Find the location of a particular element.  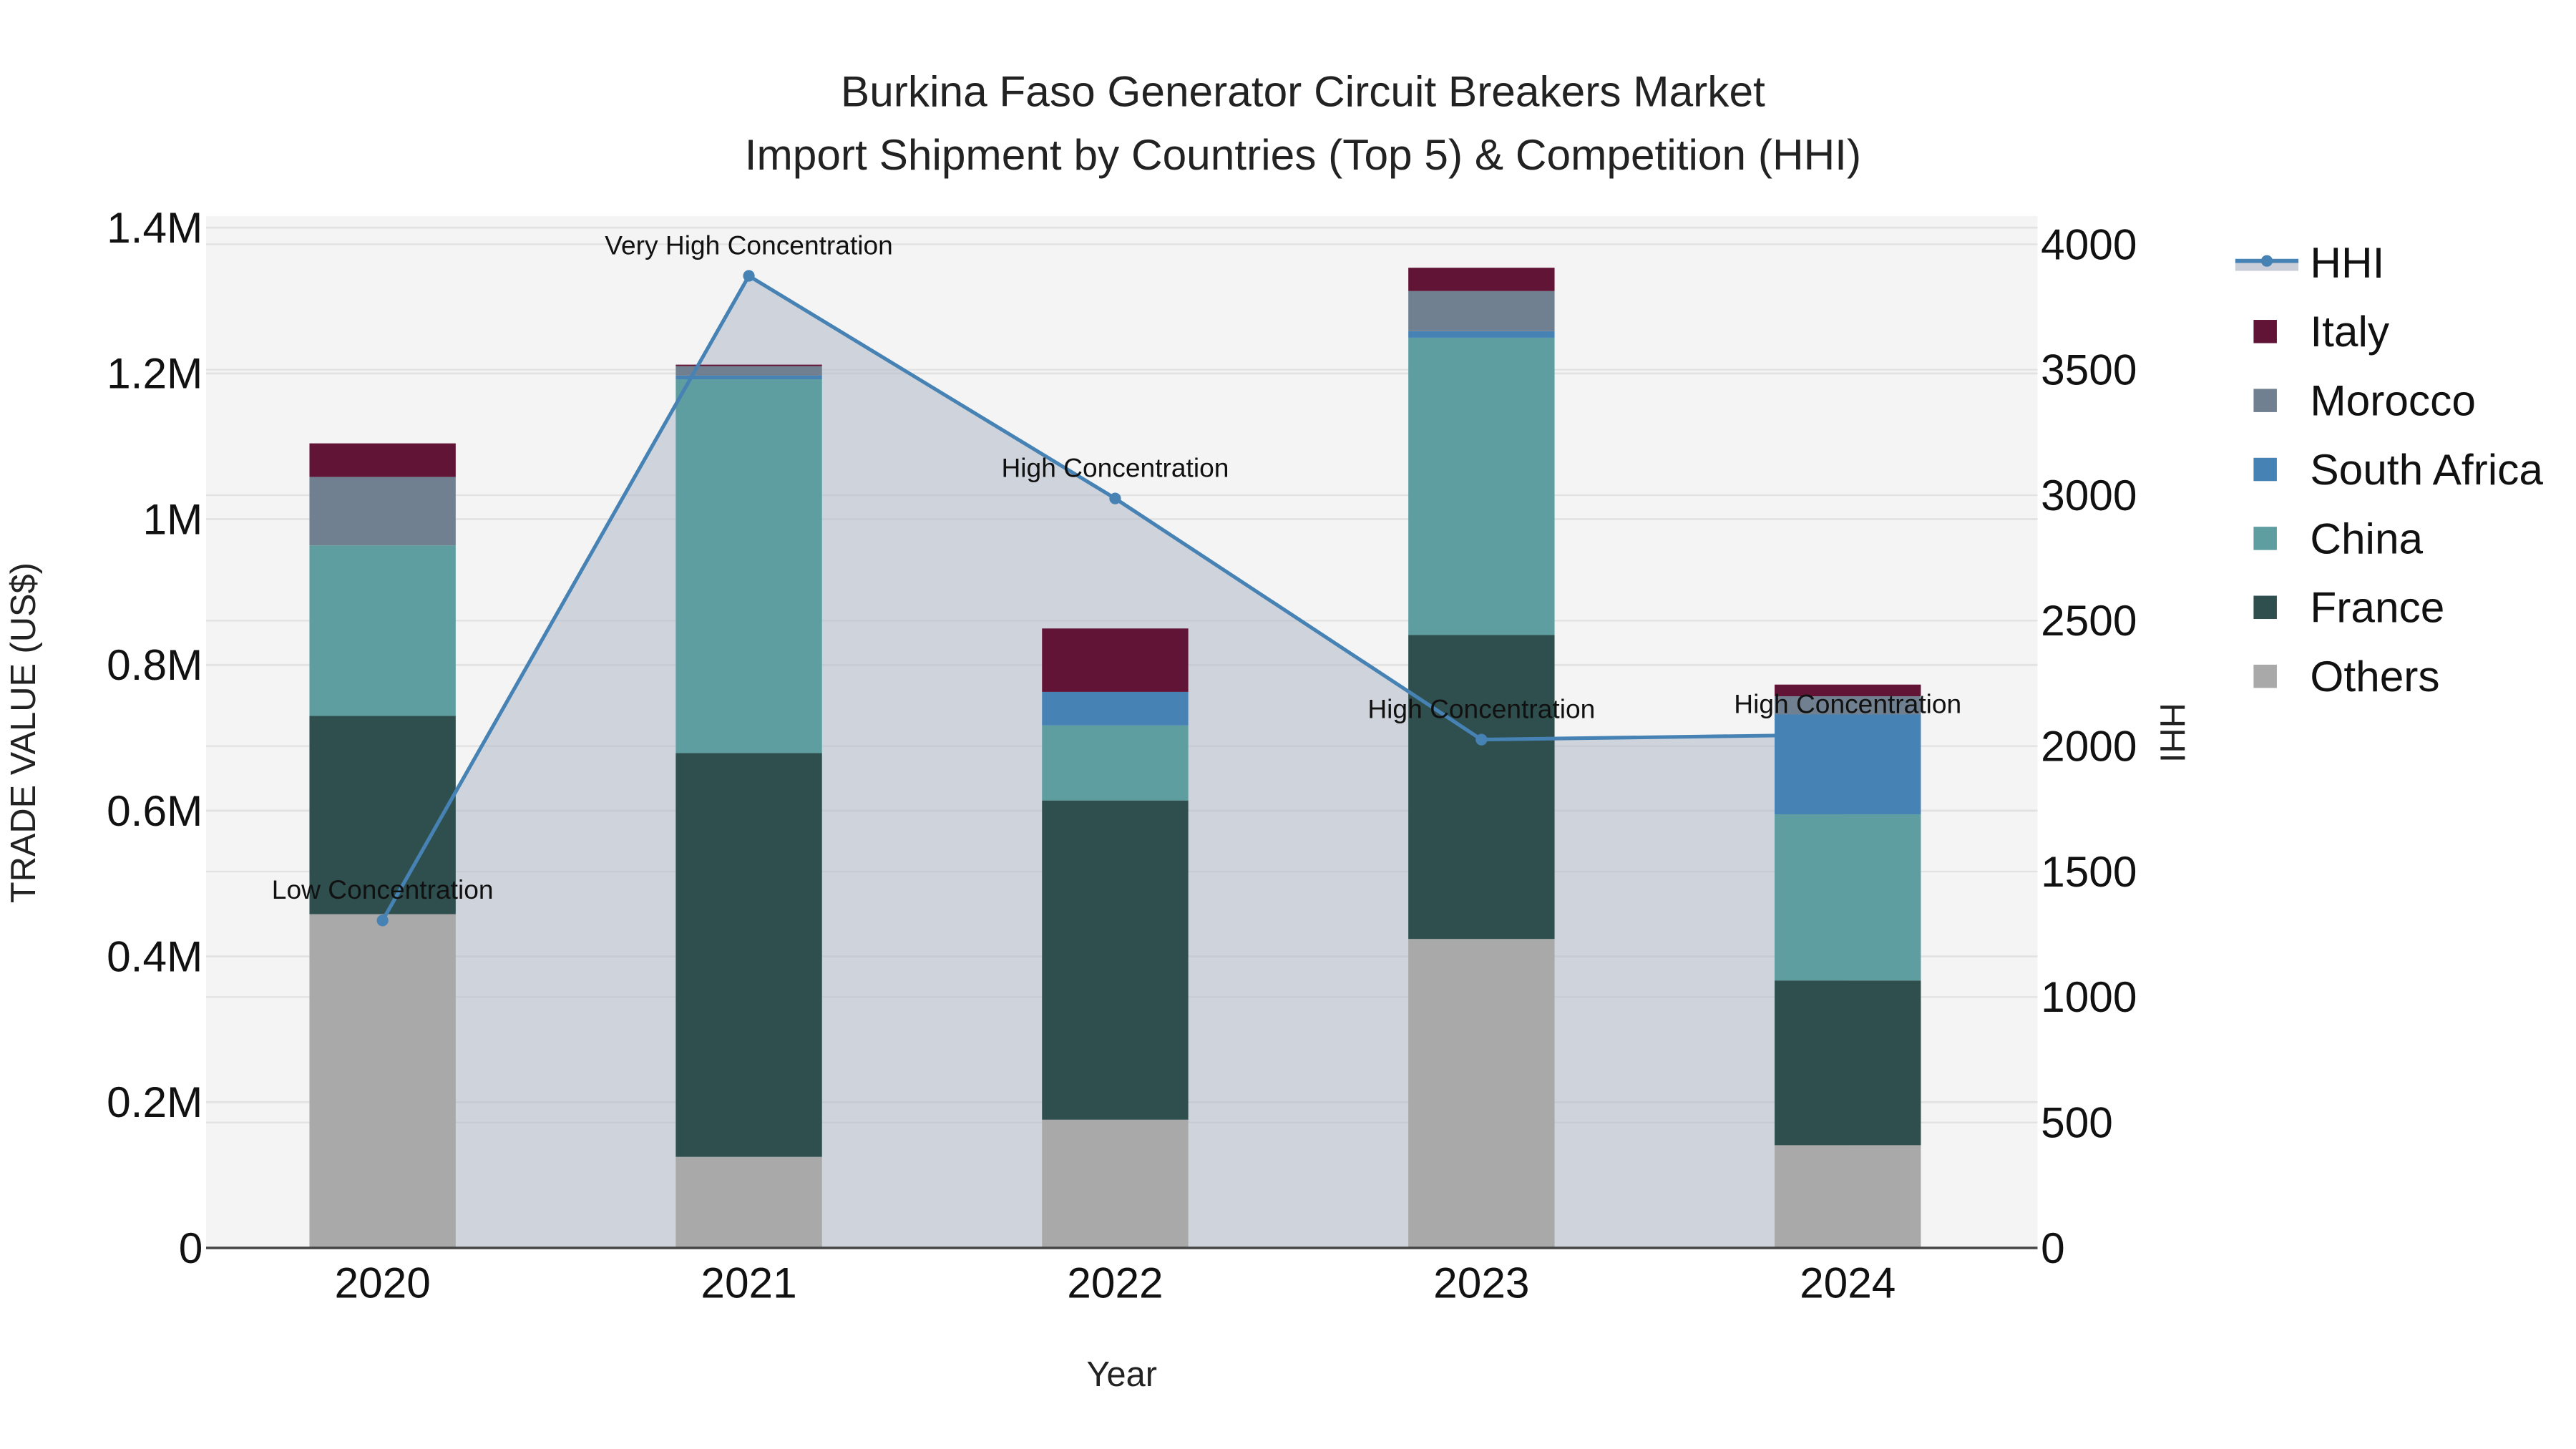

right-tick-label: 0 is located at coordinates (2053, 1248).